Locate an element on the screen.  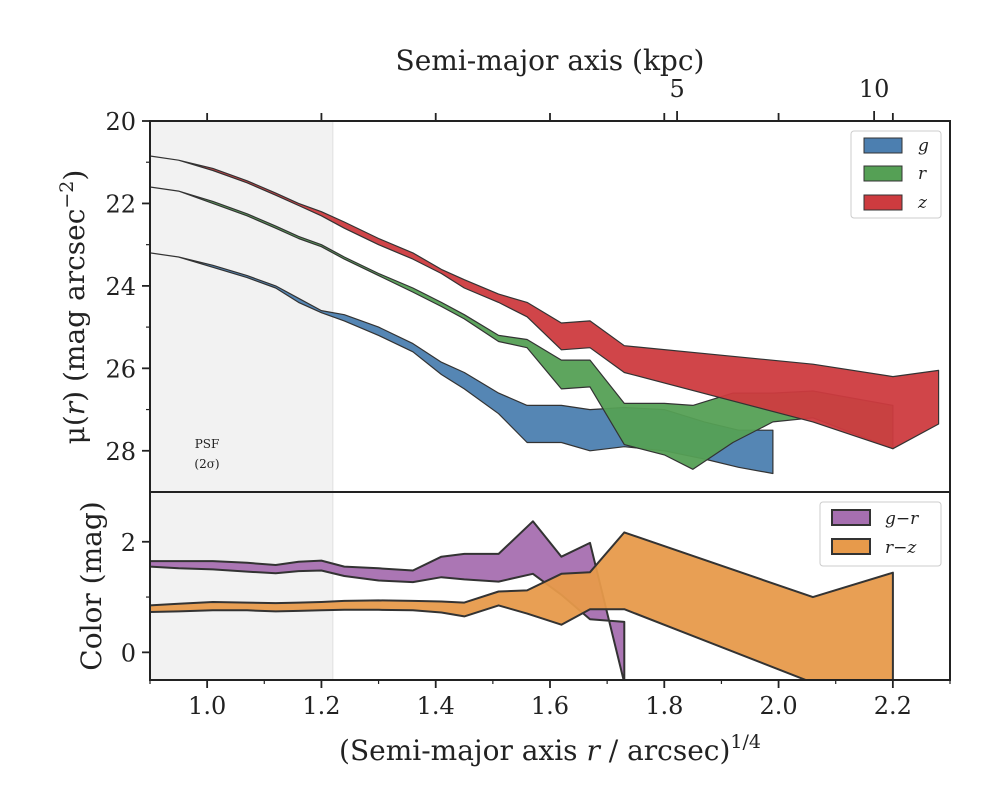
psf-region-top is located at coordinates (241, 306).